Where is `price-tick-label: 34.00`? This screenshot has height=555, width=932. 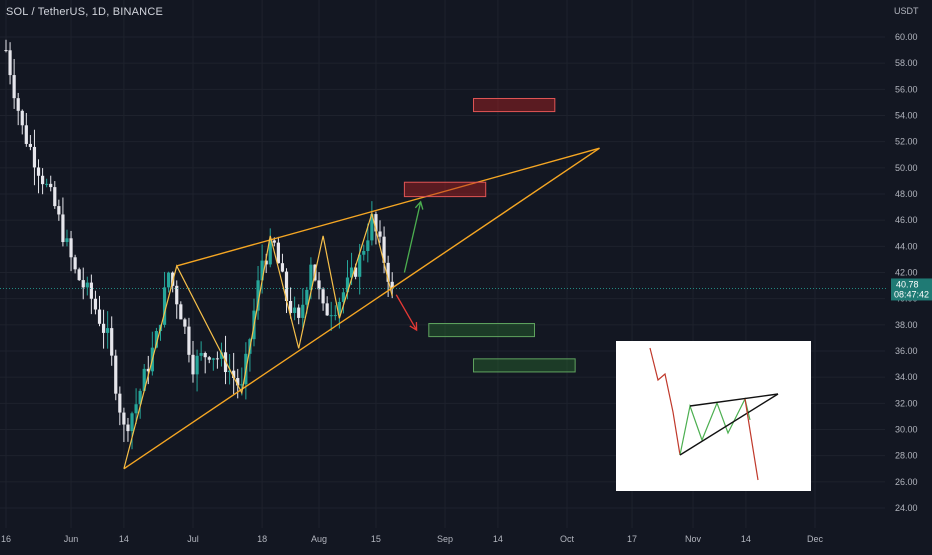 price-tick-label: 34.00 is located at coordinates (906, 377).